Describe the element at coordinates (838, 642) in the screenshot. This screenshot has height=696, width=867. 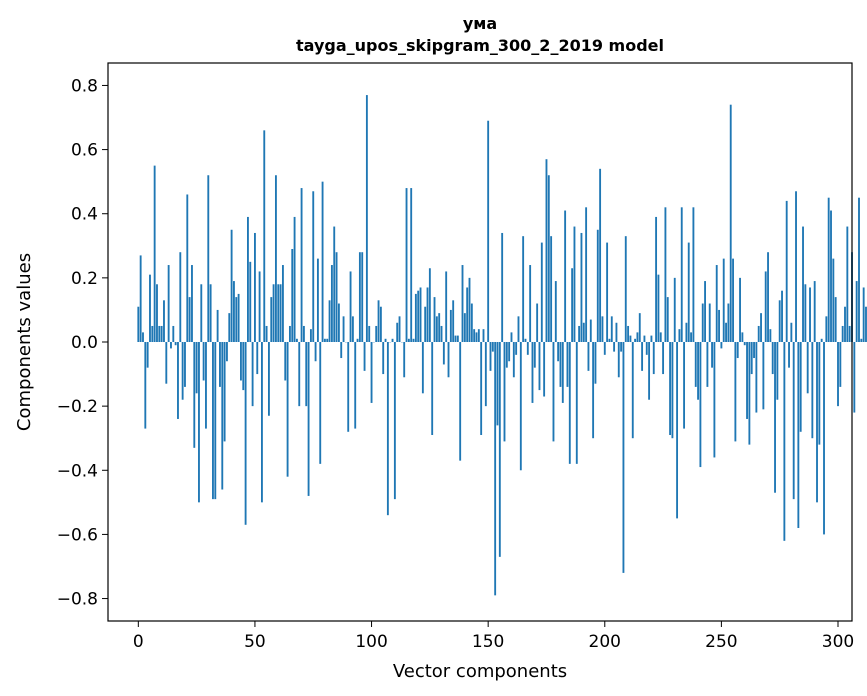
I see `x-tick-label: 300` at that location.